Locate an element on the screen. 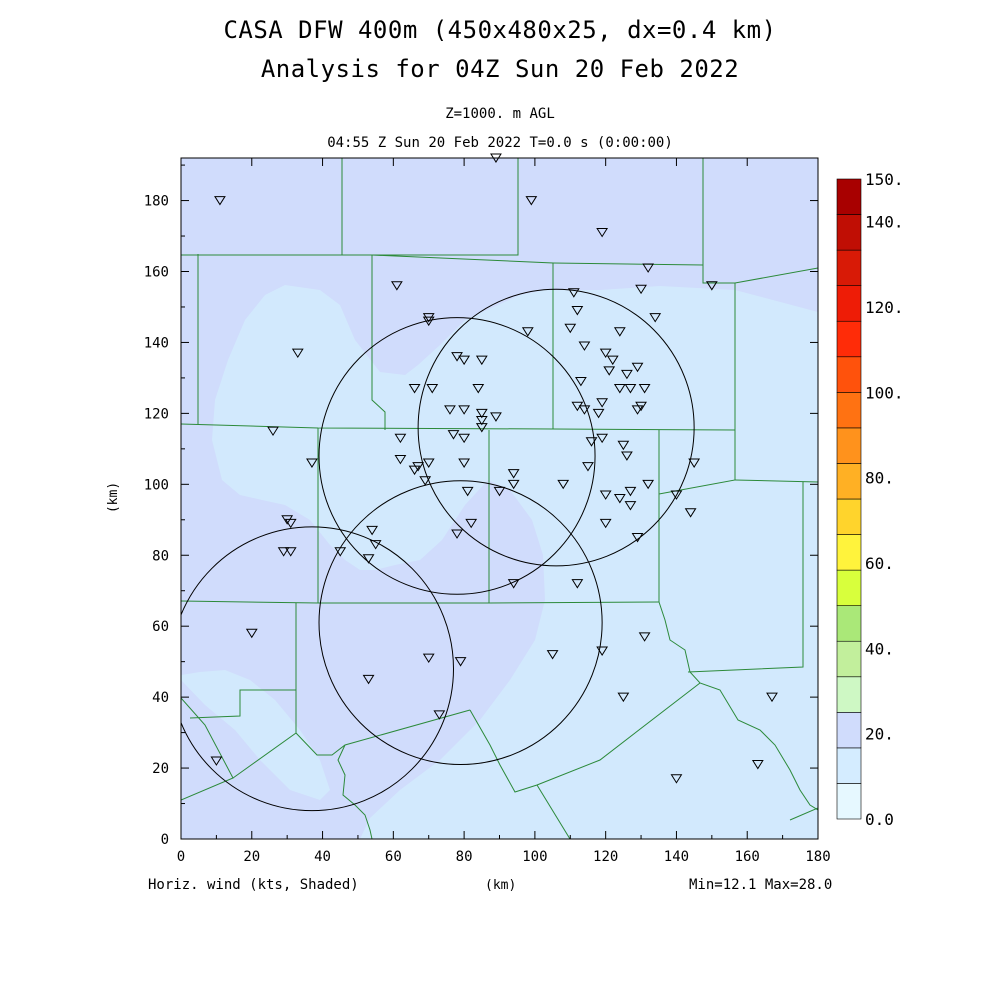 The width and height of the screenshot is (1000, 1000). x-tick-label: 40 is located at coordinates (322, 857).